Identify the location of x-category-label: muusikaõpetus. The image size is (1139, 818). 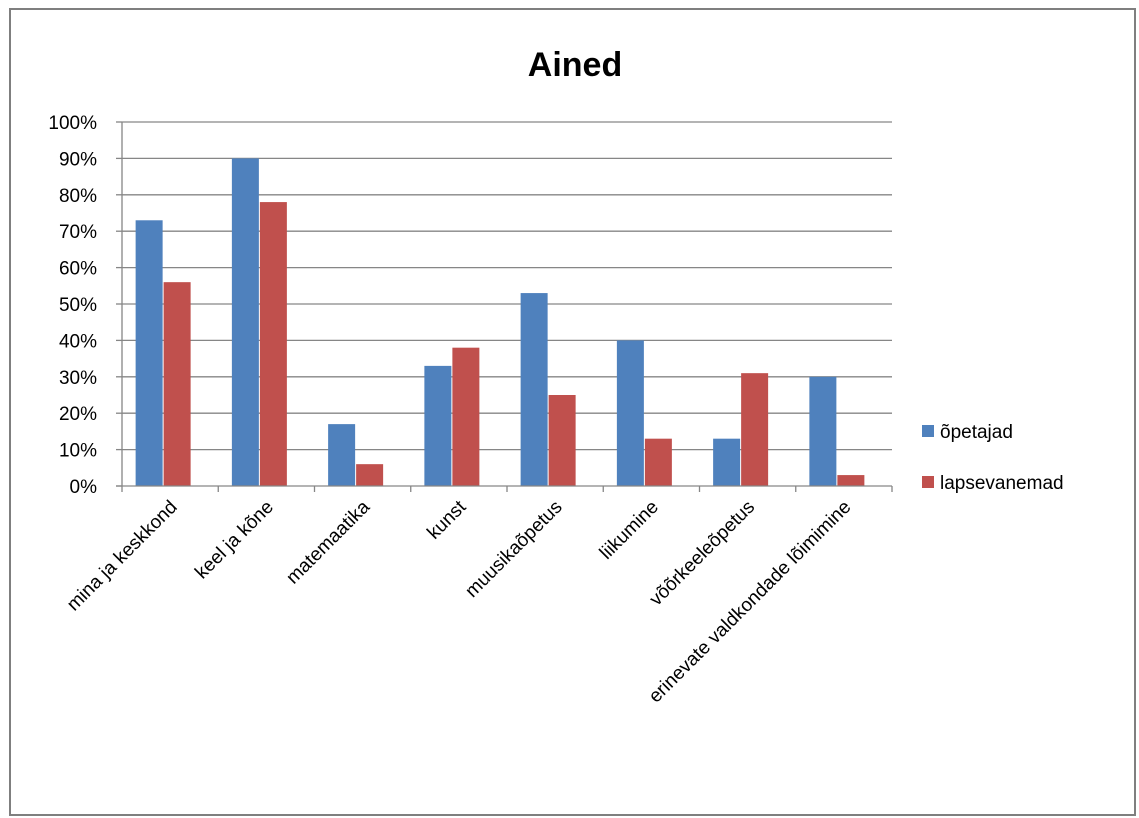
(513, 549).